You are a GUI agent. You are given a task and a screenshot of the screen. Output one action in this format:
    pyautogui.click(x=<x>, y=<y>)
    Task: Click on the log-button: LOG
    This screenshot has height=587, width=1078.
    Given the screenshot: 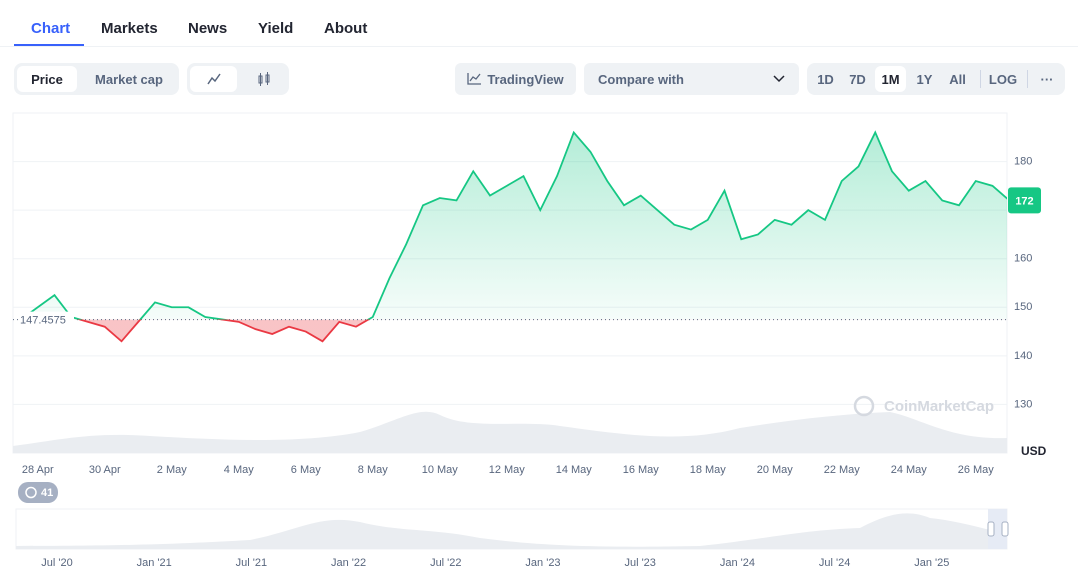 What is the action you would take?
    pyautogui.click(x=1003, y=79)
    